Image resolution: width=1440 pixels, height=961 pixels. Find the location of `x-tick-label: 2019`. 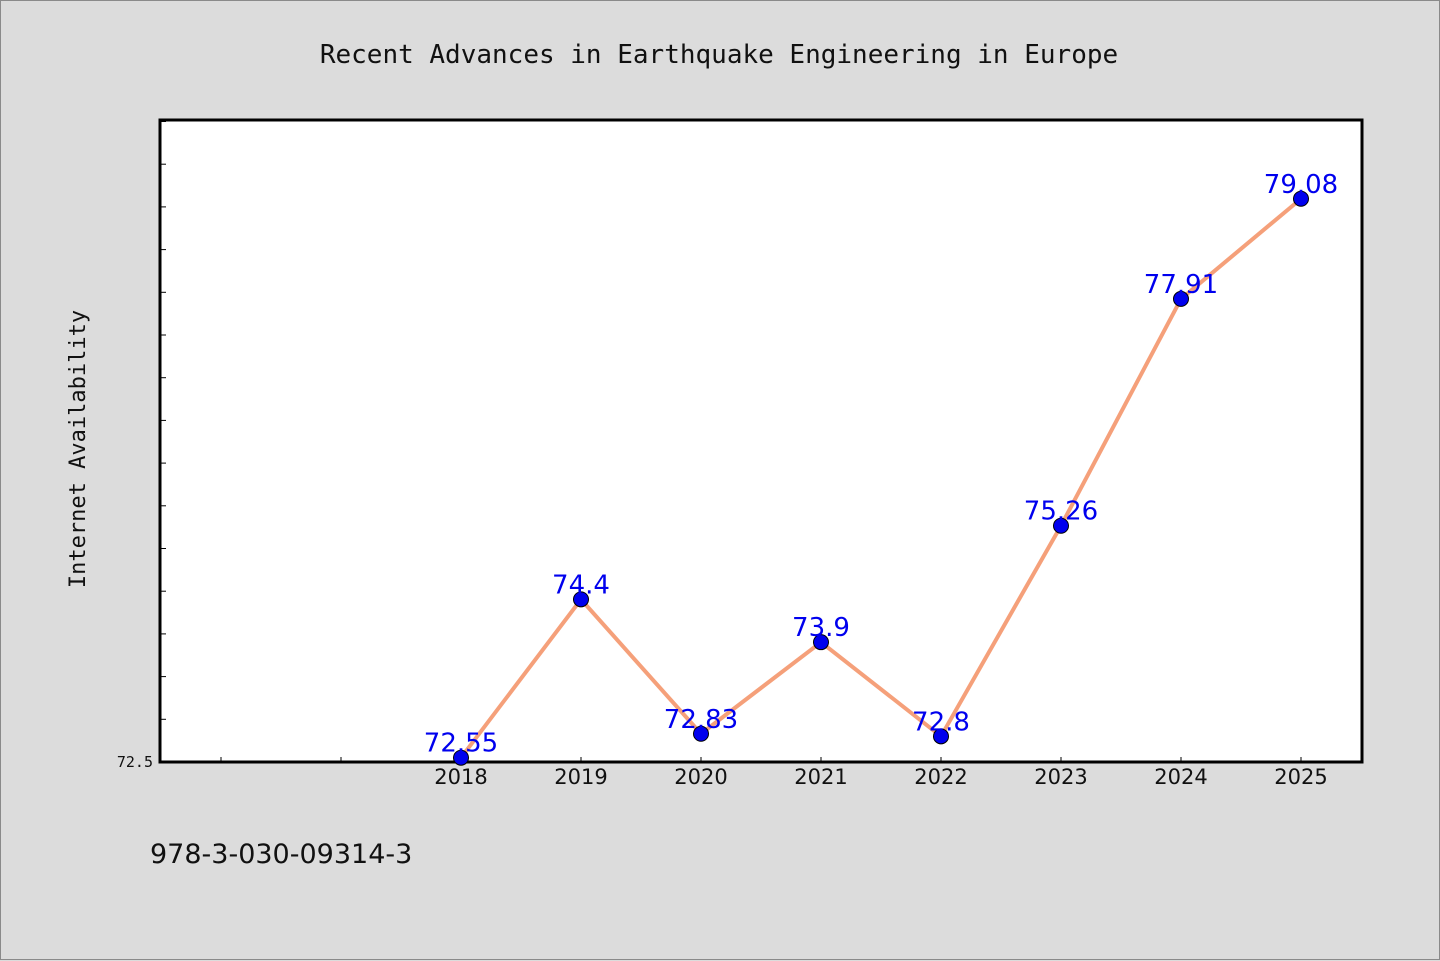

x-tick-label: 2019 is located at coordinates (580, 777).